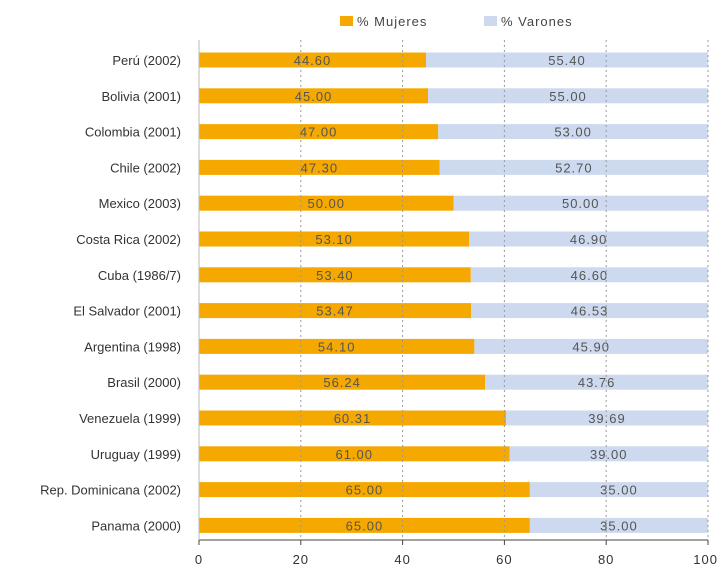 The height and width of the screenshot is (570, 724). Describe the element at coordinates (110, 490) in the screenshot. I see `category-label: Rep. Dominicana (2002)` at that location.